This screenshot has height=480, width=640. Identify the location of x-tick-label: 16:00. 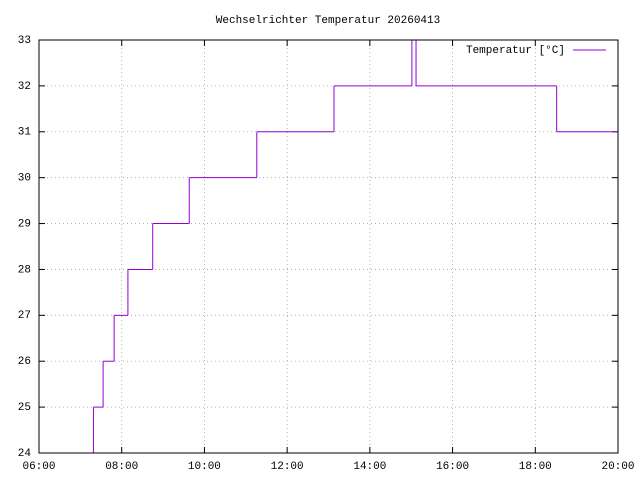
(452, 467).